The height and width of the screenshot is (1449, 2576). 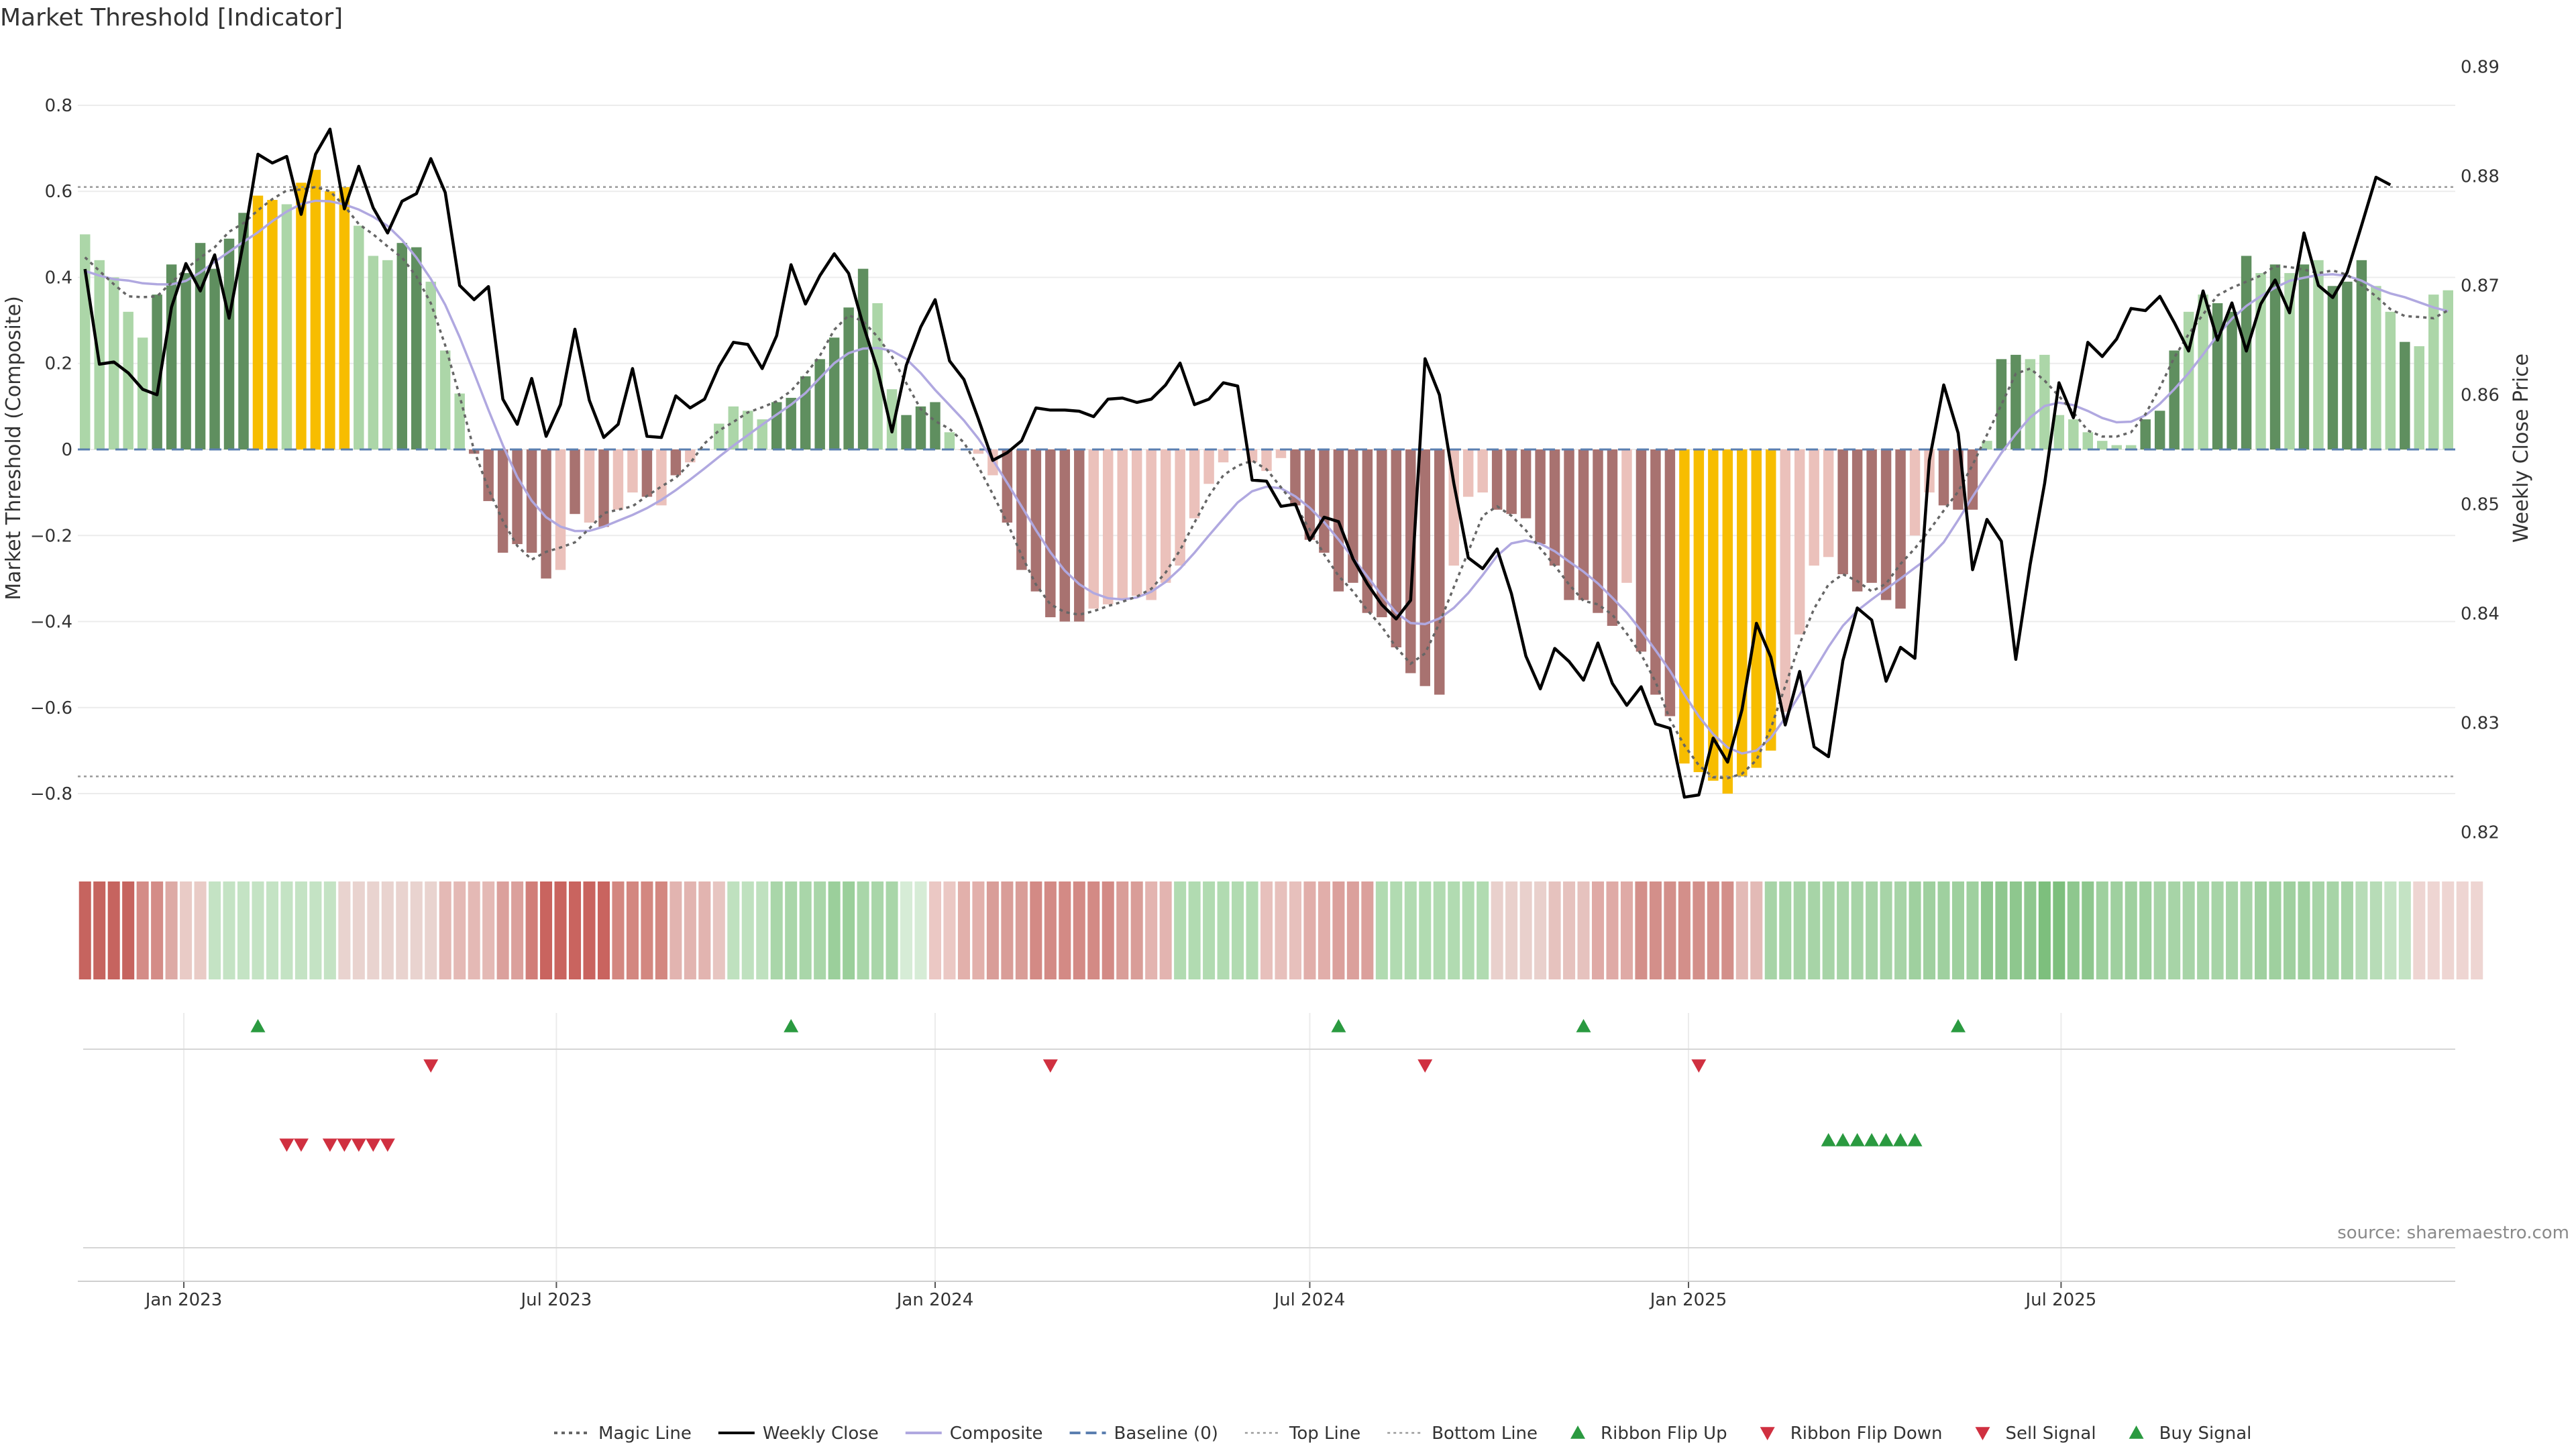 I want to click on legend-swatch, so click(x=2136, y=1432).